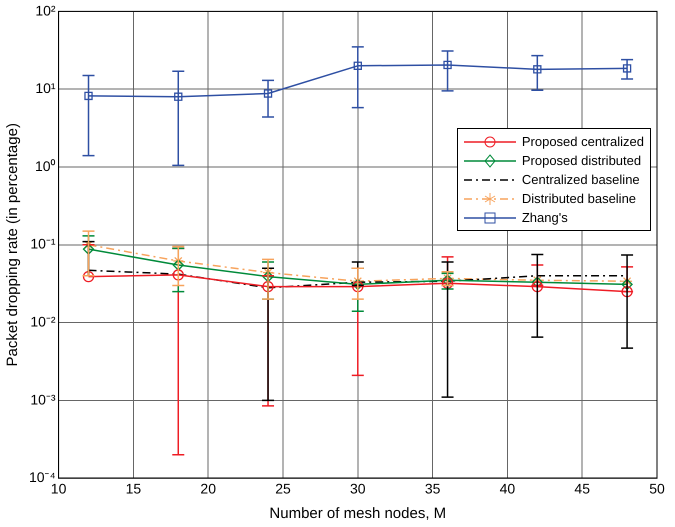  Describe the element at coordinates (45, 10) in the screenshot. I see `y-tick-label: 10²` at that location.